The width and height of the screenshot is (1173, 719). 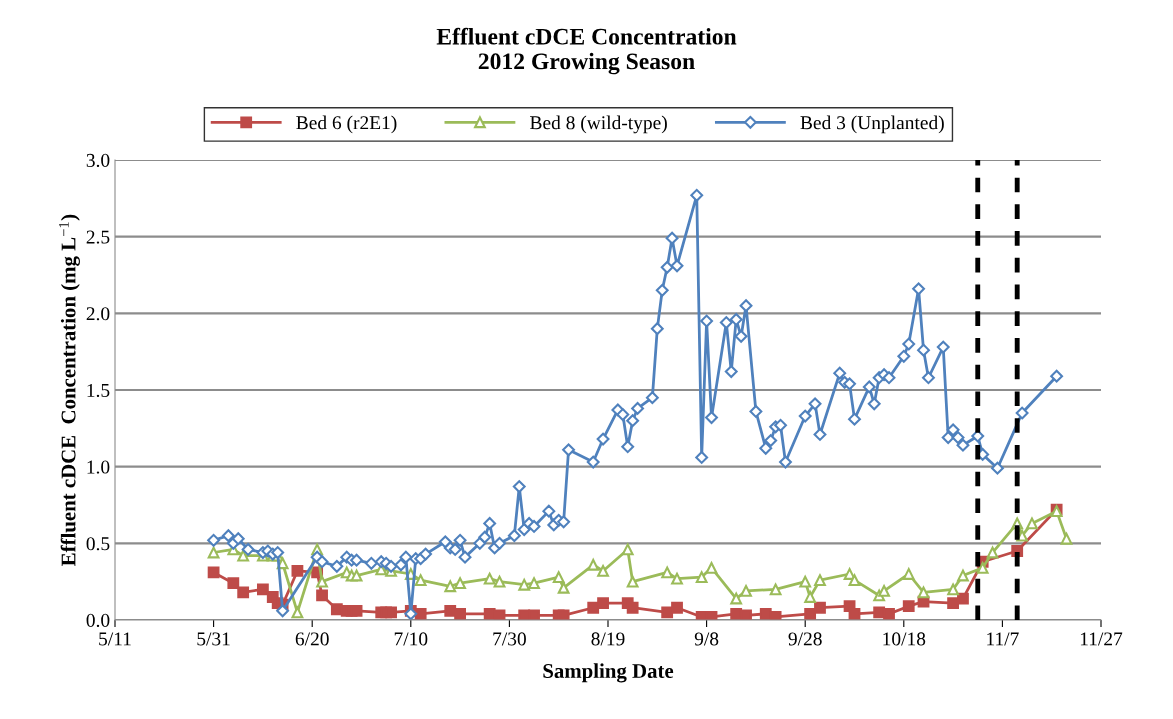 What do you see at coordinates (598, 124) in the screenshot?
I see `legend-label: Bed 8 (wild-type)` at bounding box center [598, 124].